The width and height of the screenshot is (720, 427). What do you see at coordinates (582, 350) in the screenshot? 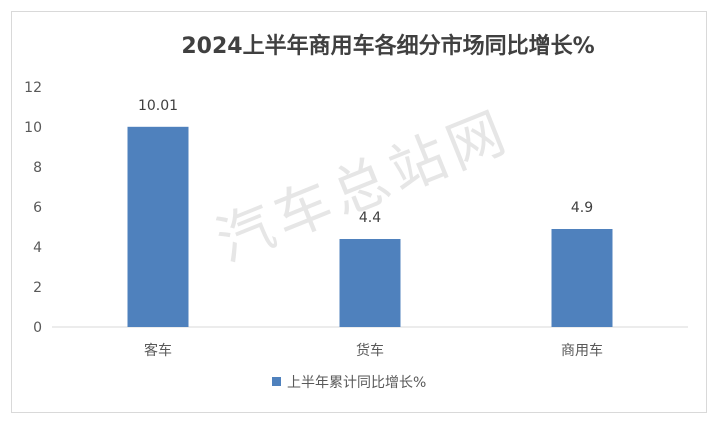
I see `x-tick-label: 商用车` at bounding box center [582, 350].